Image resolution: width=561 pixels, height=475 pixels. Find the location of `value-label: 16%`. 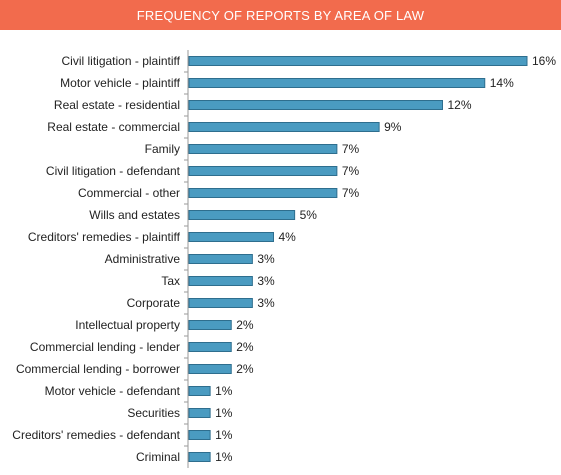

value-label: 16% is located at coordinates (544, 61).